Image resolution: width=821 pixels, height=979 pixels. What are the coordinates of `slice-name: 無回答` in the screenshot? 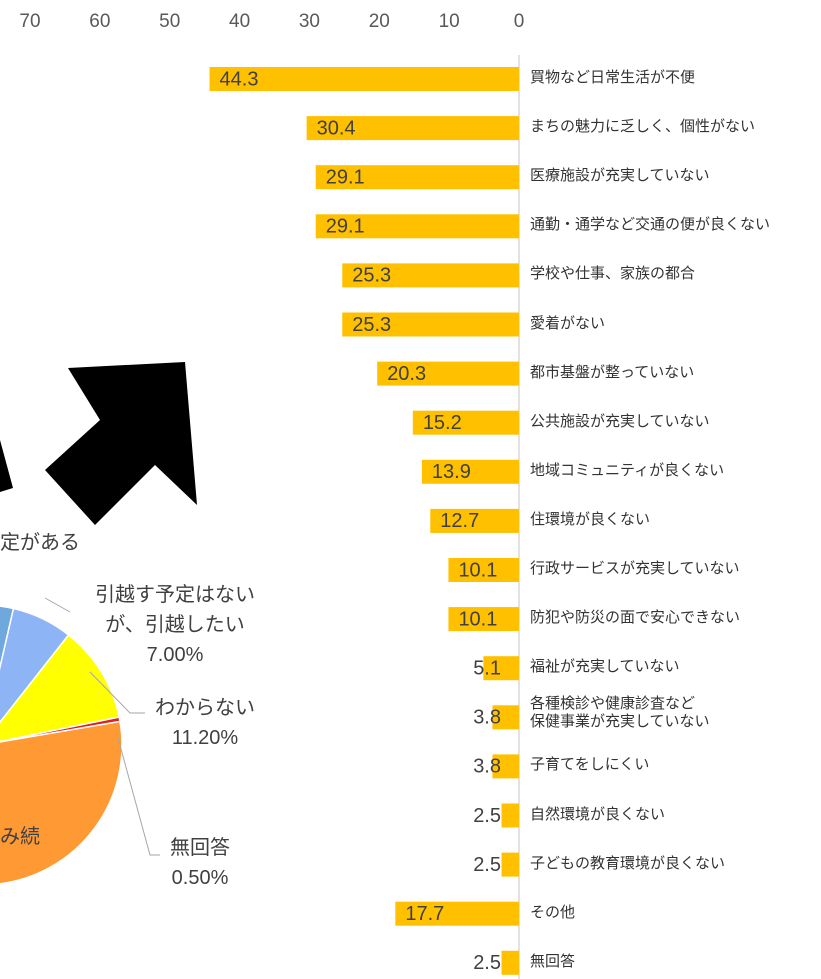 It's located at (200, 848).